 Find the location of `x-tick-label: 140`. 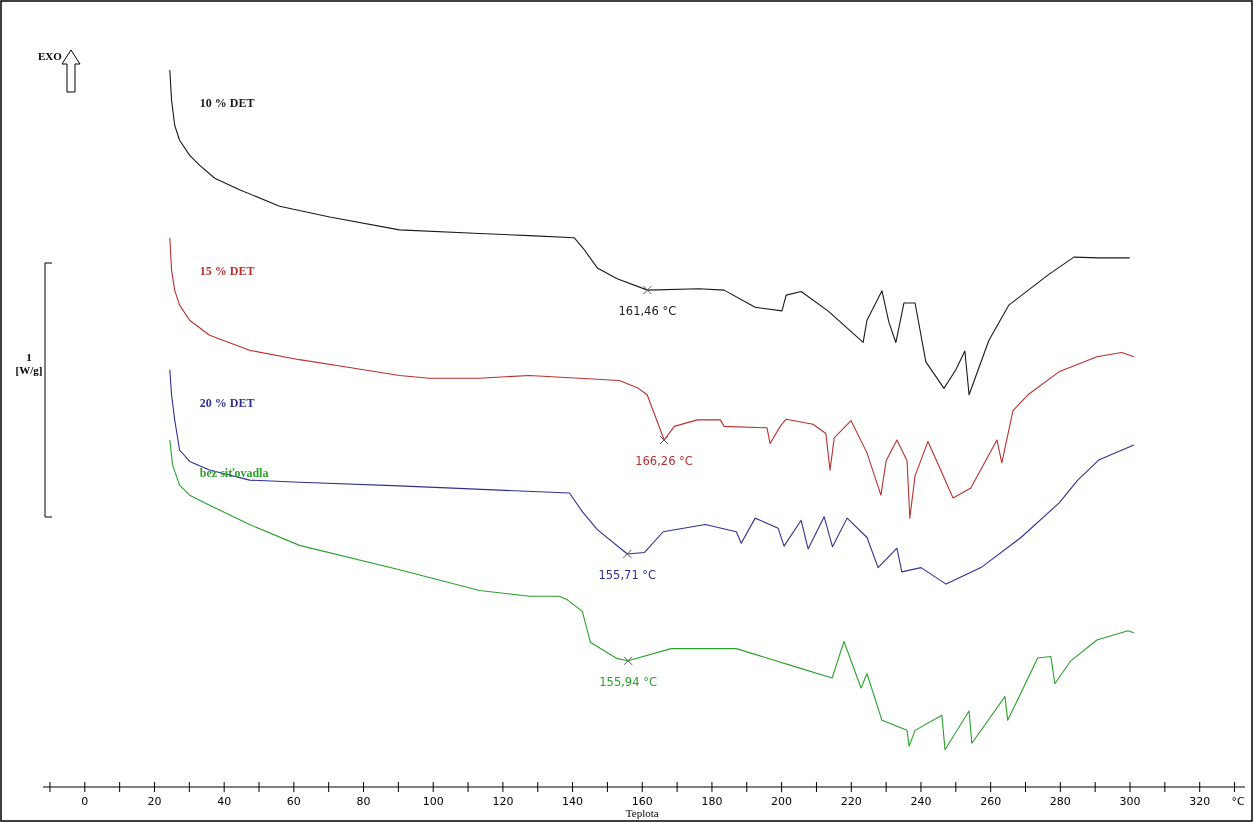

x-tick-label: 140 is located at coordinates (573, 801).